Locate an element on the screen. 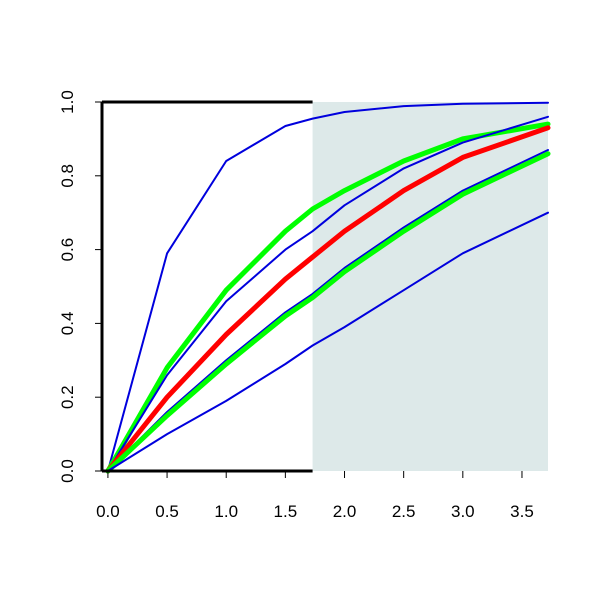  y-tick: 0.8 is located at coordinates (80, 176).